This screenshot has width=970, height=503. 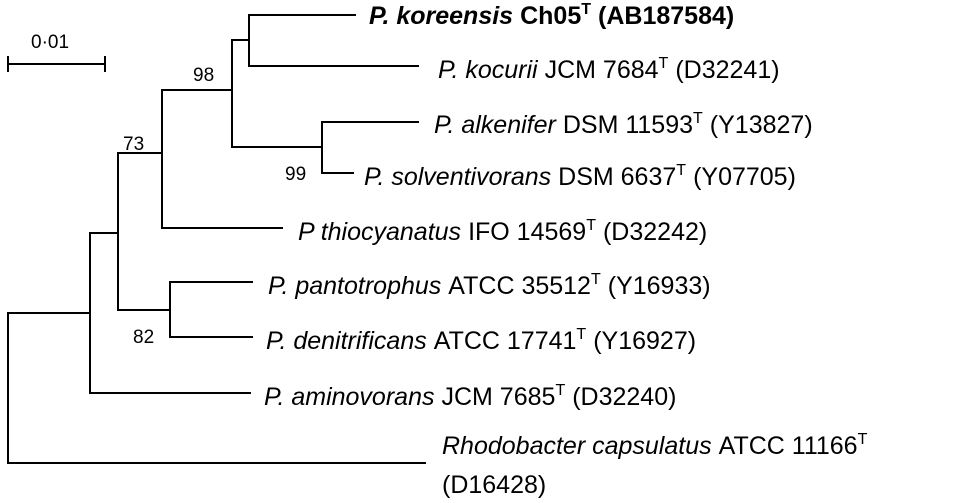 I want to click on taxon-species: Rhodobacter capsulatus, so click(x=577, y=446).